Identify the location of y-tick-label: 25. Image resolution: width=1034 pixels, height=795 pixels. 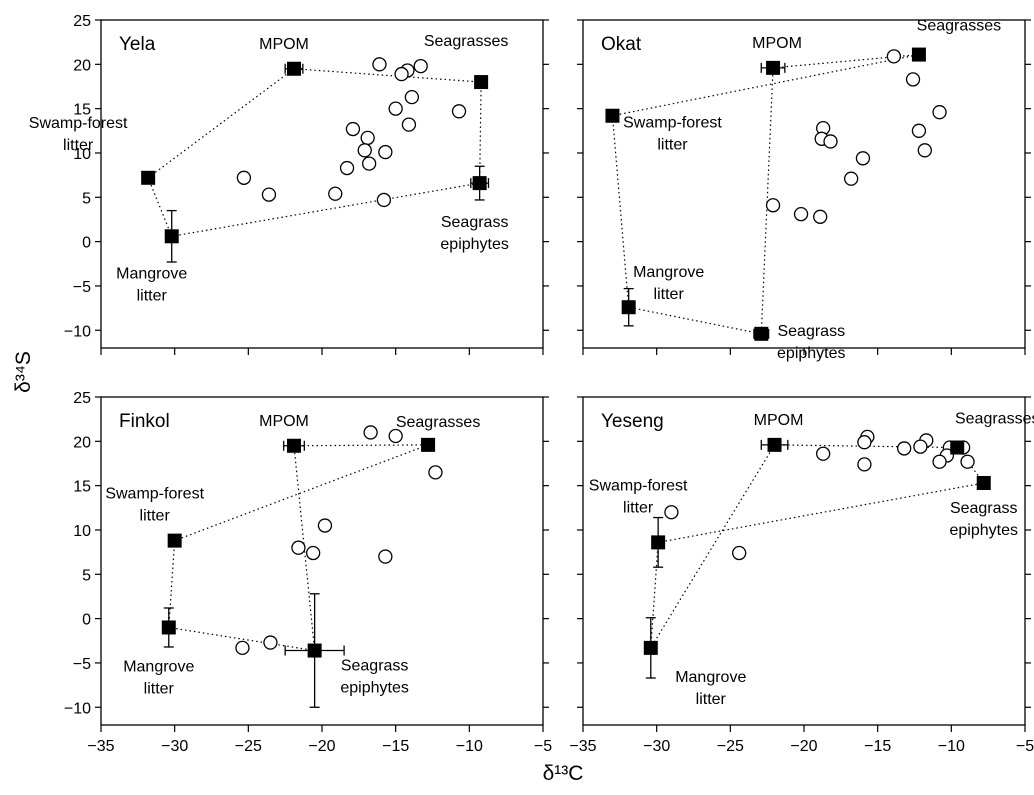
(82, 398).